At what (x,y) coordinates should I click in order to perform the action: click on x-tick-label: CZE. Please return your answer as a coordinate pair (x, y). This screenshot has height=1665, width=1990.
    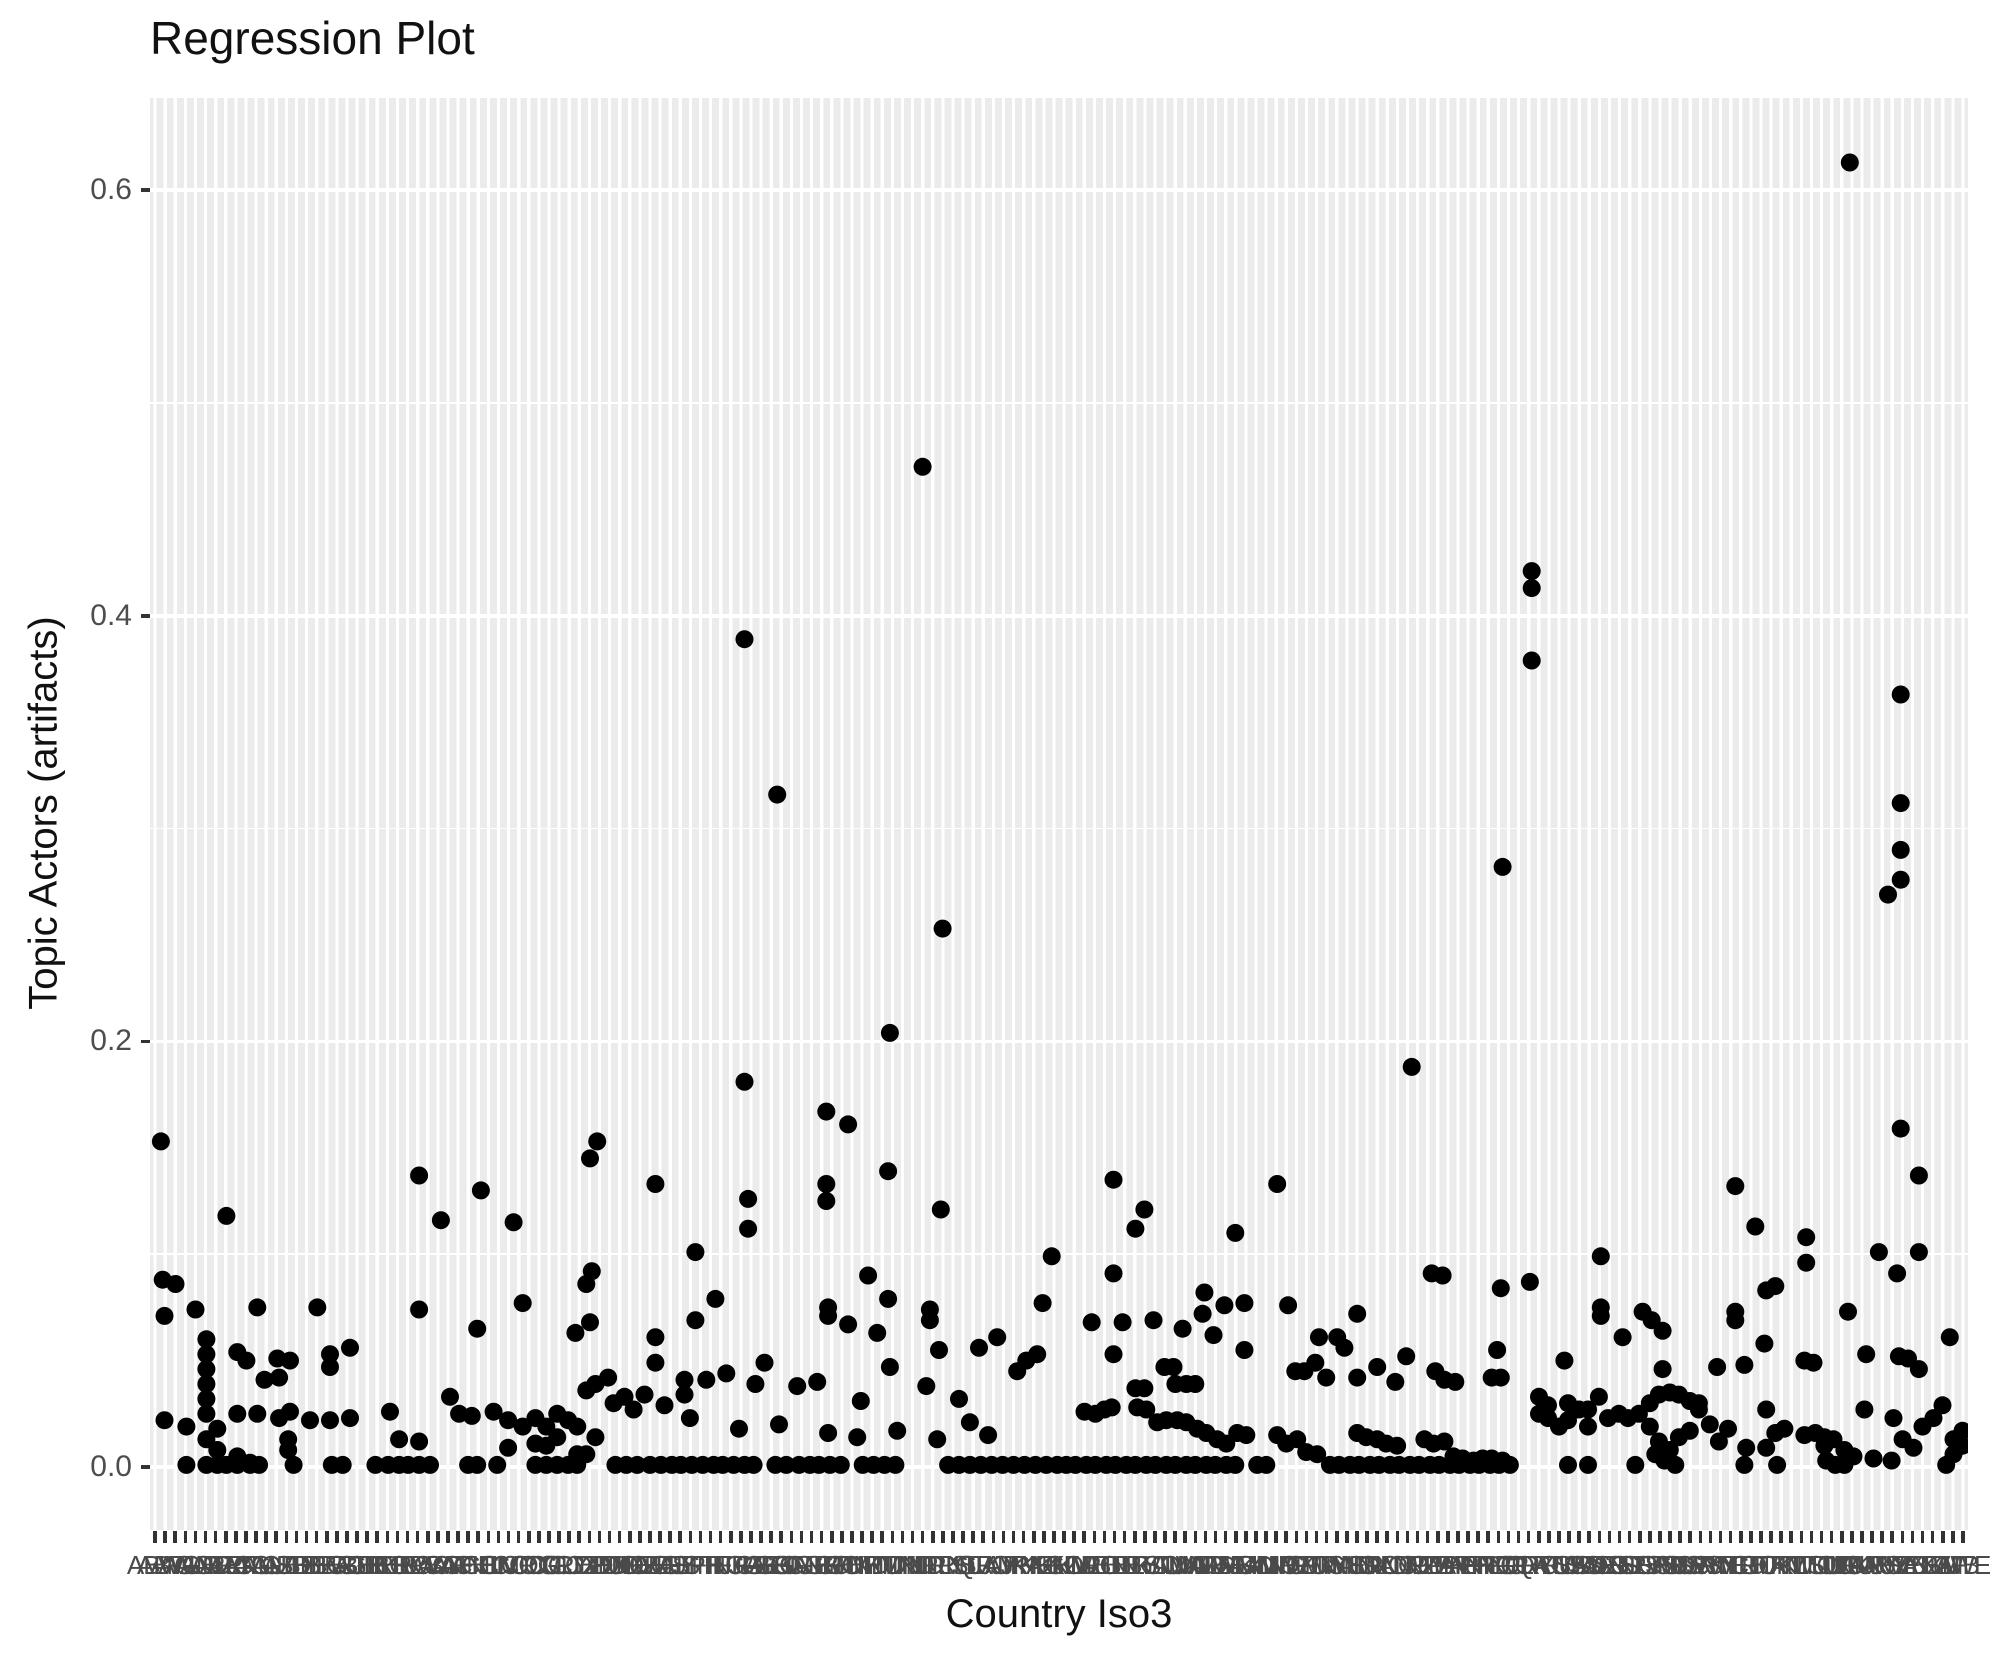
    Looking at the image, I should click on (589, 1565).